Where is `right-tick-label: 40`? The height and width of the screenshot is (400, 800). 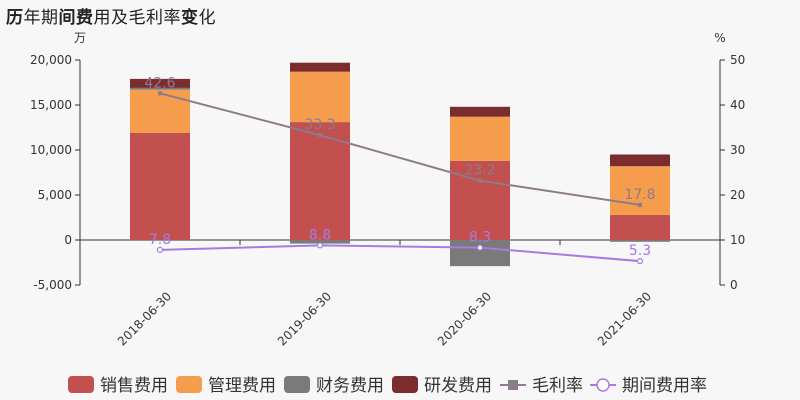
right-tick-label: 40 is located at coordinates (737, 105).